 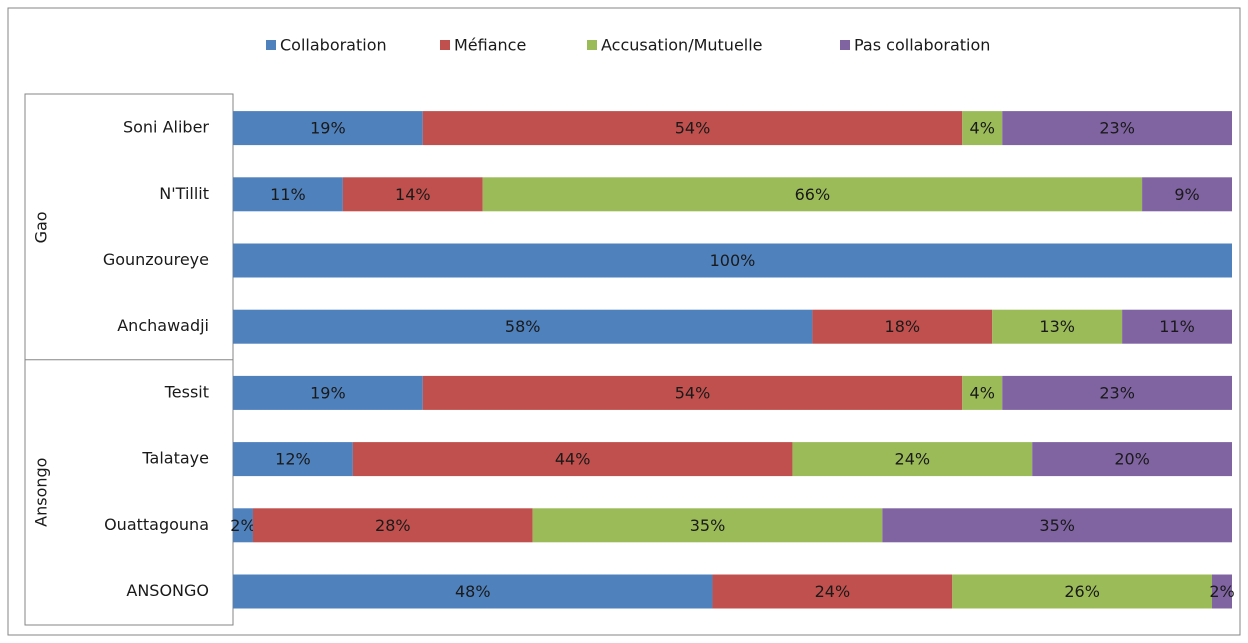 I want to click on y-tick-label: Talataye, so click(x=175, y=458).